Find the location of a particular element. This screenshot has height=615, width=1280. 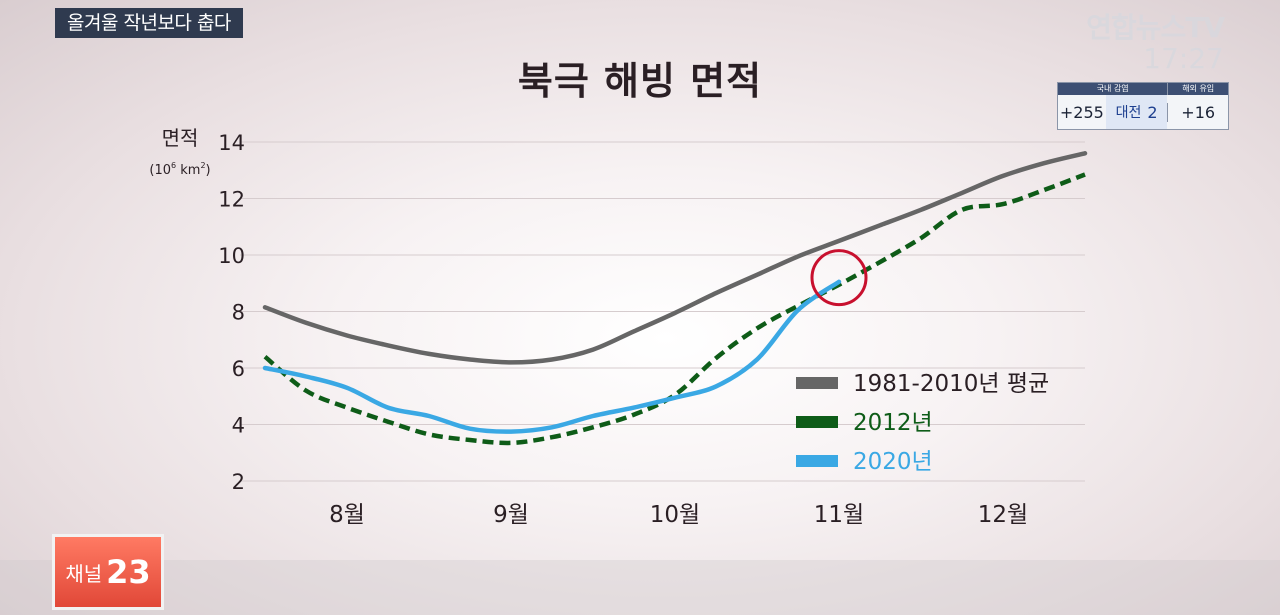

y-axis-label: 면적 is located at coordinates (180, 138).